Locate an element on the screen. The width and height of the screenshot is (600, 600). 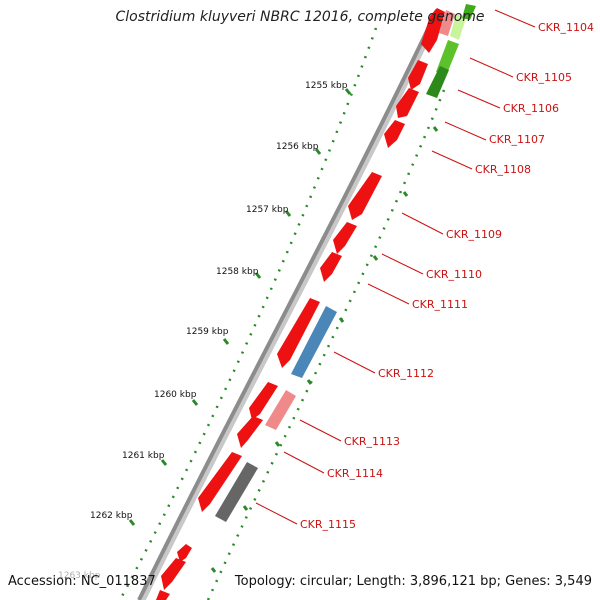
gene-label: CKR_1106 is located at coordinates (531, 108).